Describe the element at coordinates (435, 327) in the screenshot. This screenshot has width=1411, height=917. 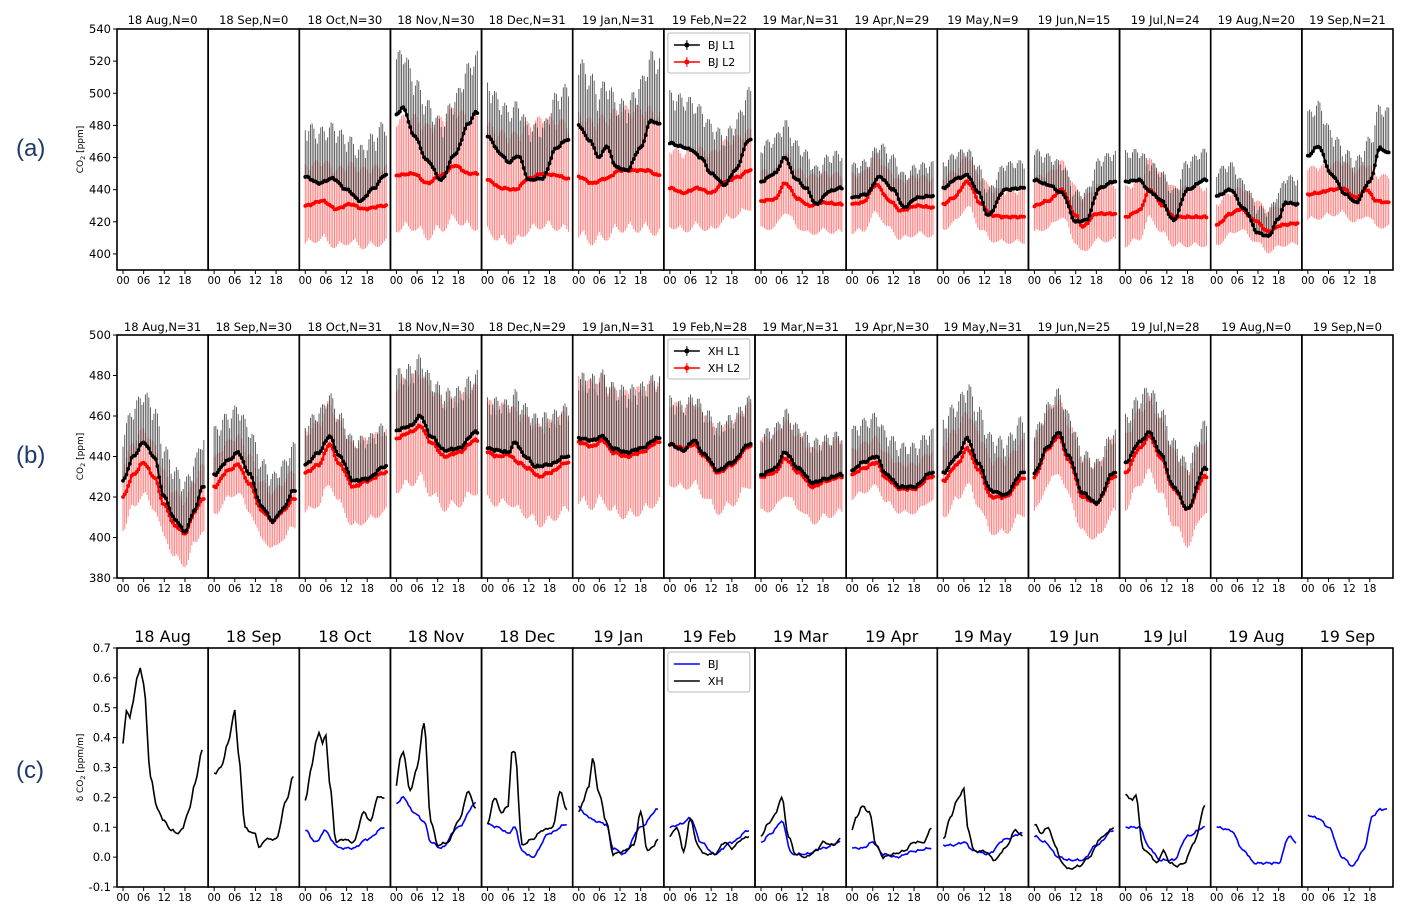
I see `month-title: 18 Nov,N=30` at that location.